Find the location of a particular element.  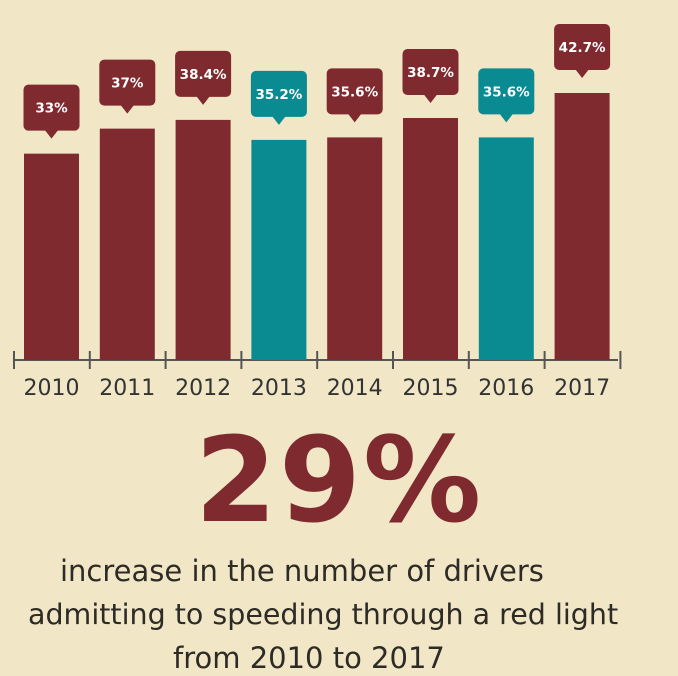

value-label-2014: 35.6% is located at coordinates (354, 92).